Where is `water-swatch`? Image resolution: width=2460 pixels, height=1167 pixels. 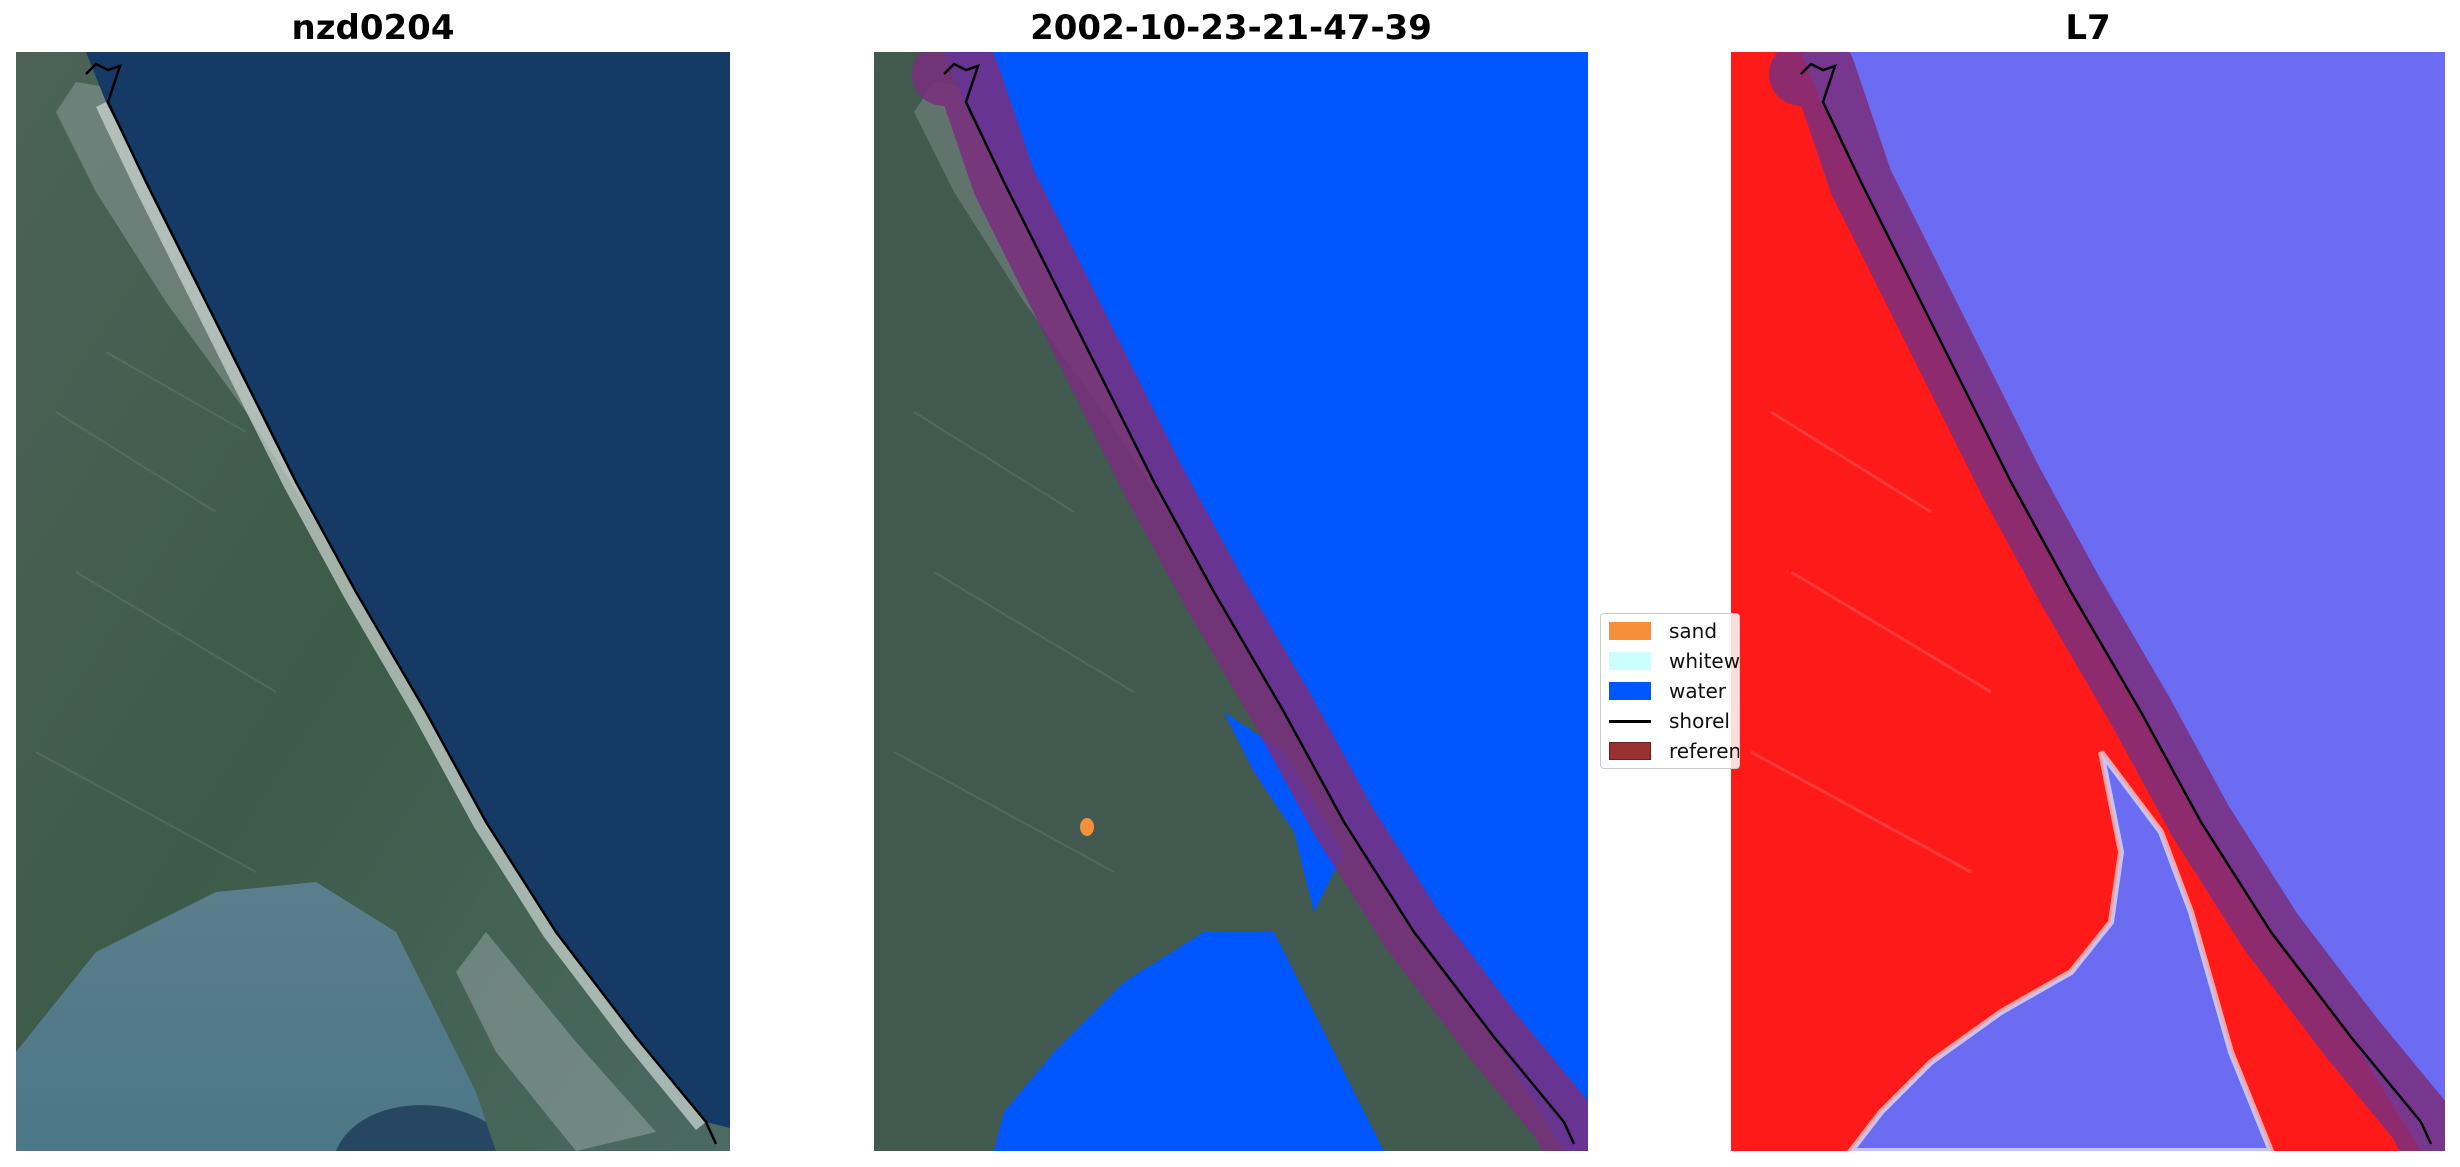 water-swatch is located at coordinates (1630, 691).